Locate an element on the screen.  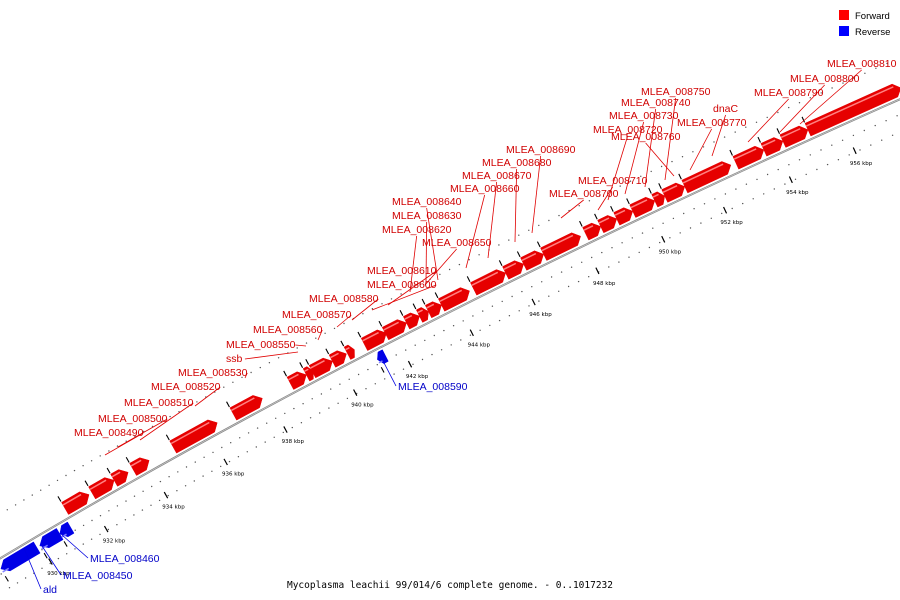
gene-label-mlea-008600: MLEA_008600 is located at coordinates (402, 285).